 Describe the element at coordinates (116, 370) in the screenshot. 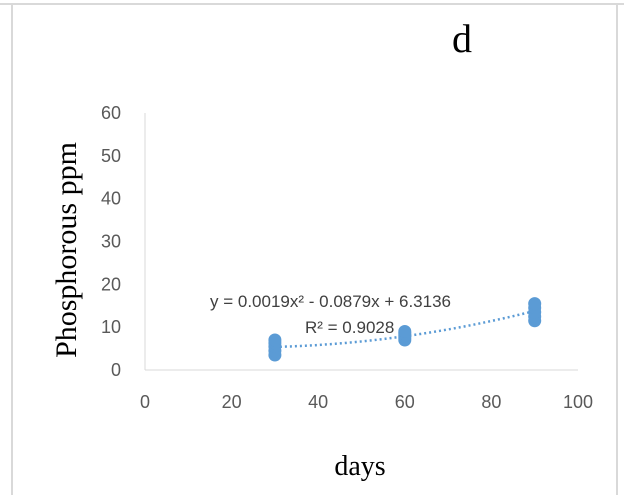

I see `y-tick-label: 0` at that location.